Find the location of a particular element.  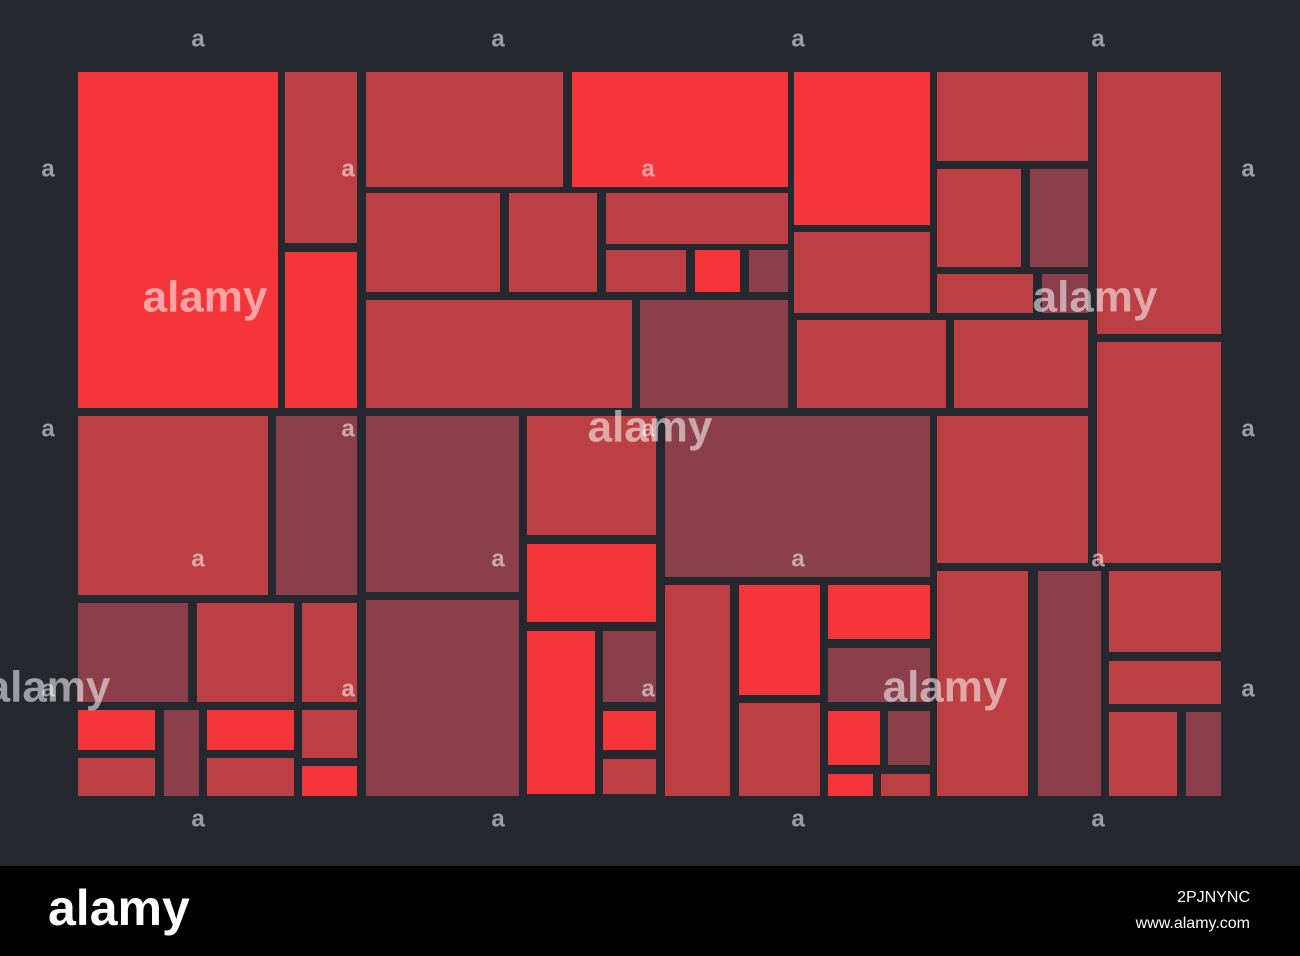

image-id: 2PJNYNC is located at coordinates (1213, 897).